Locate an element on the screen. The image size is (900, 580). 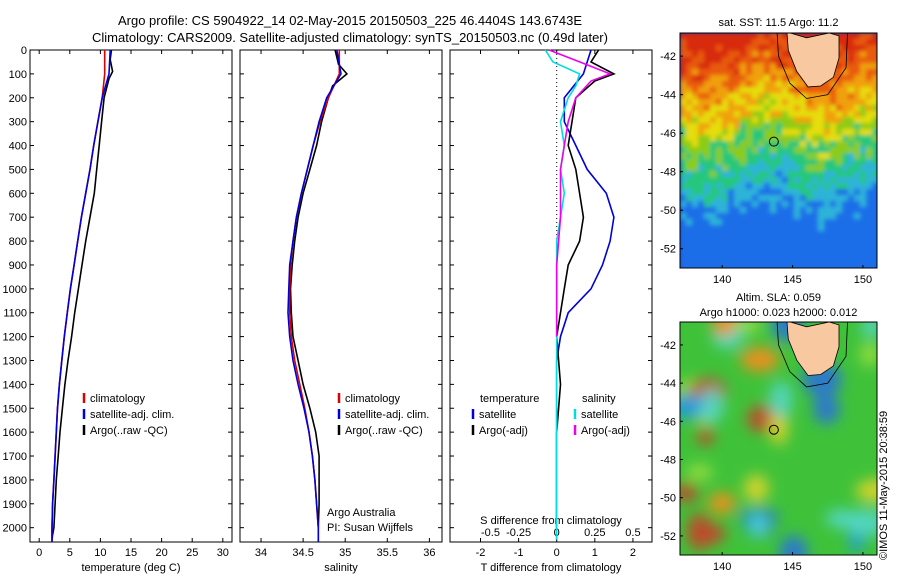
sla-eddy is located at coordinates (759, 526).